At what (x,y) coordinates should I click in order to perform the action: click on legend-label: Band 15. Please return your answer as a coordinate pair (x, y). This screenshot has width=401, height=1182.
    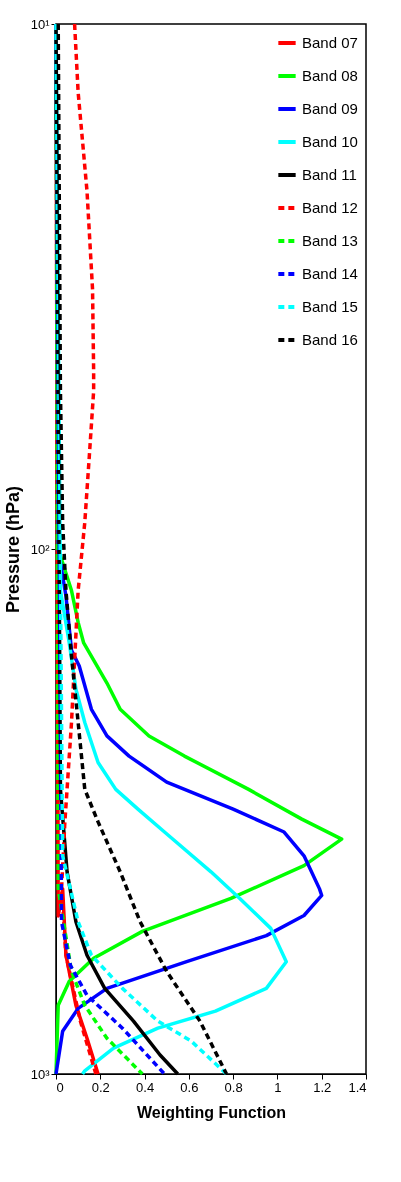
    Looking at the image, I should click on (330, 306).